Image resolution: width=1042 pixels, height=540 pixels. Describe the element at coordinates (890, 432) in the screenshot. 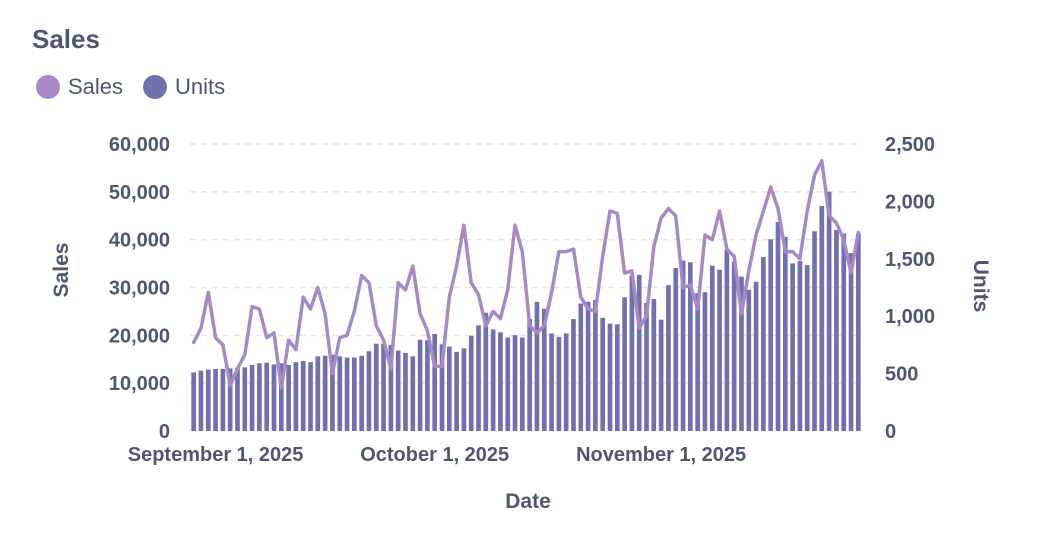

I see `y-right-tick-label: 0` at that location.